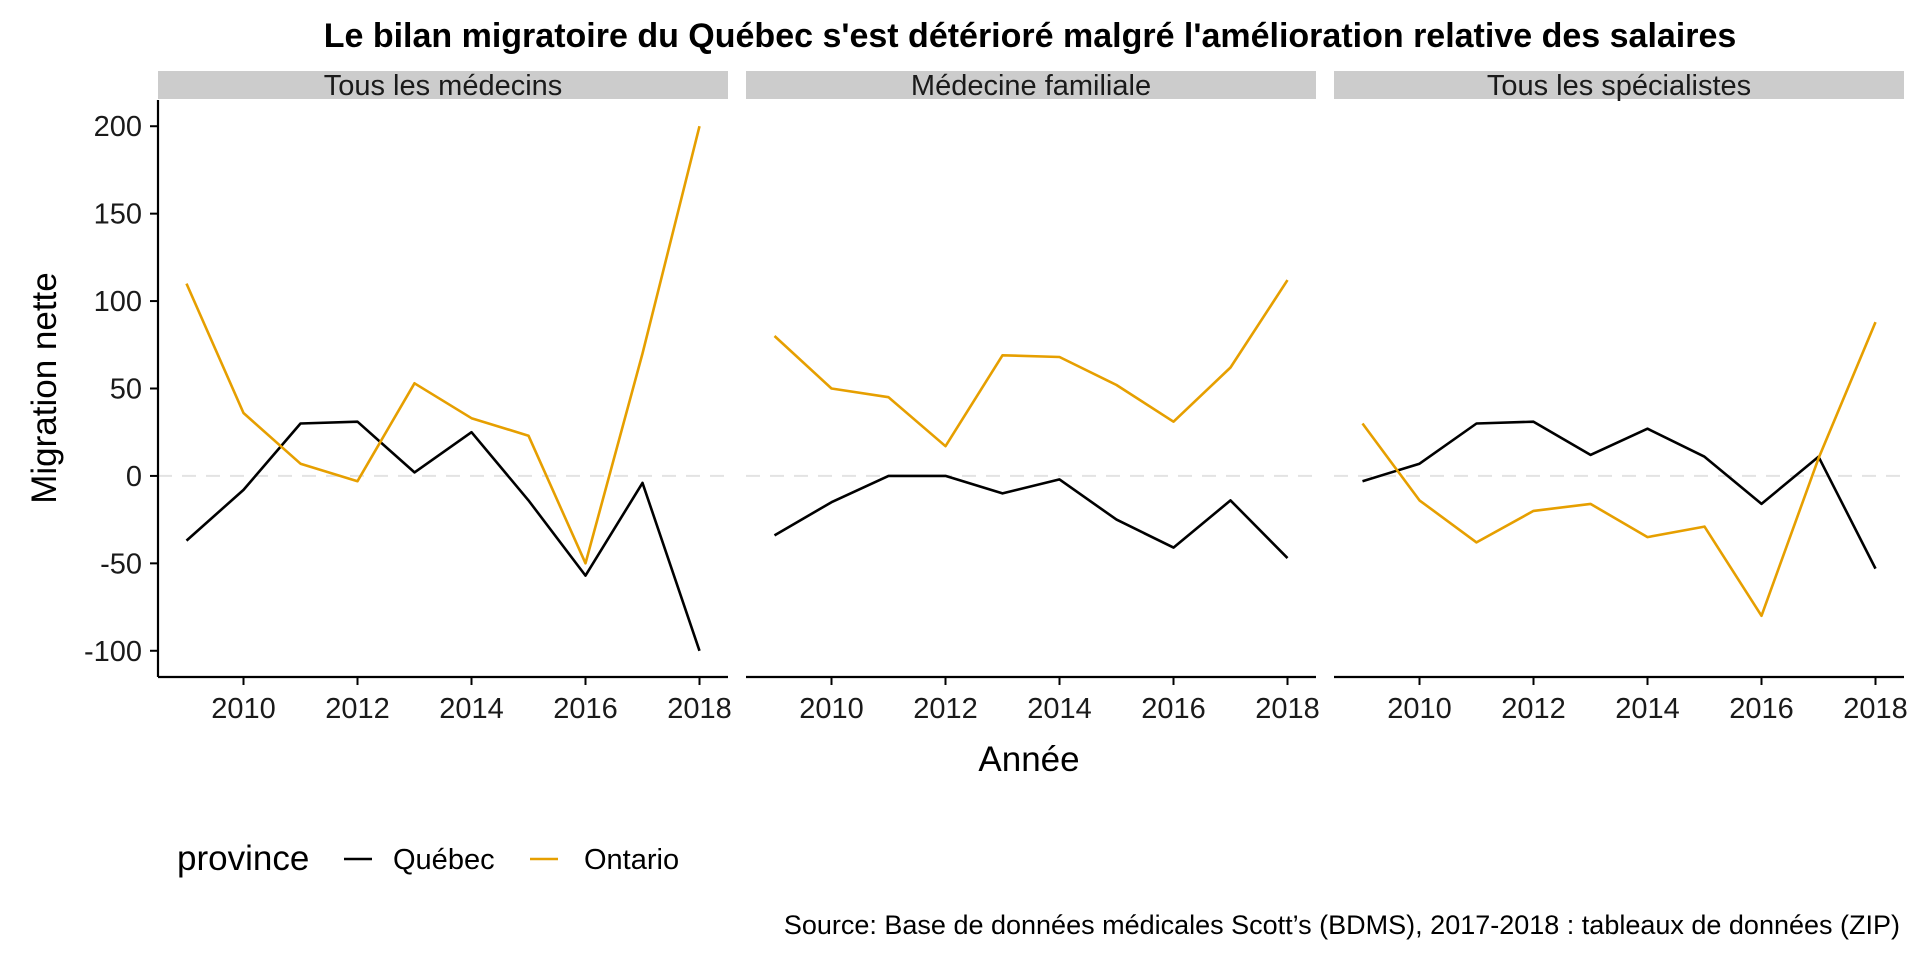  Describe the element at coordinates (134, 477) in the screenshot. I see `y-tick-label: 0` at that location.